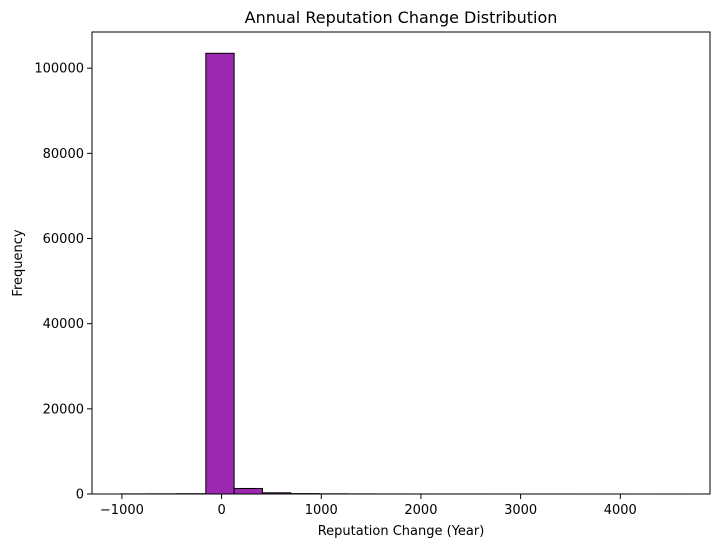  I want to click on y-tick-label: 40000, so click(63, 324).